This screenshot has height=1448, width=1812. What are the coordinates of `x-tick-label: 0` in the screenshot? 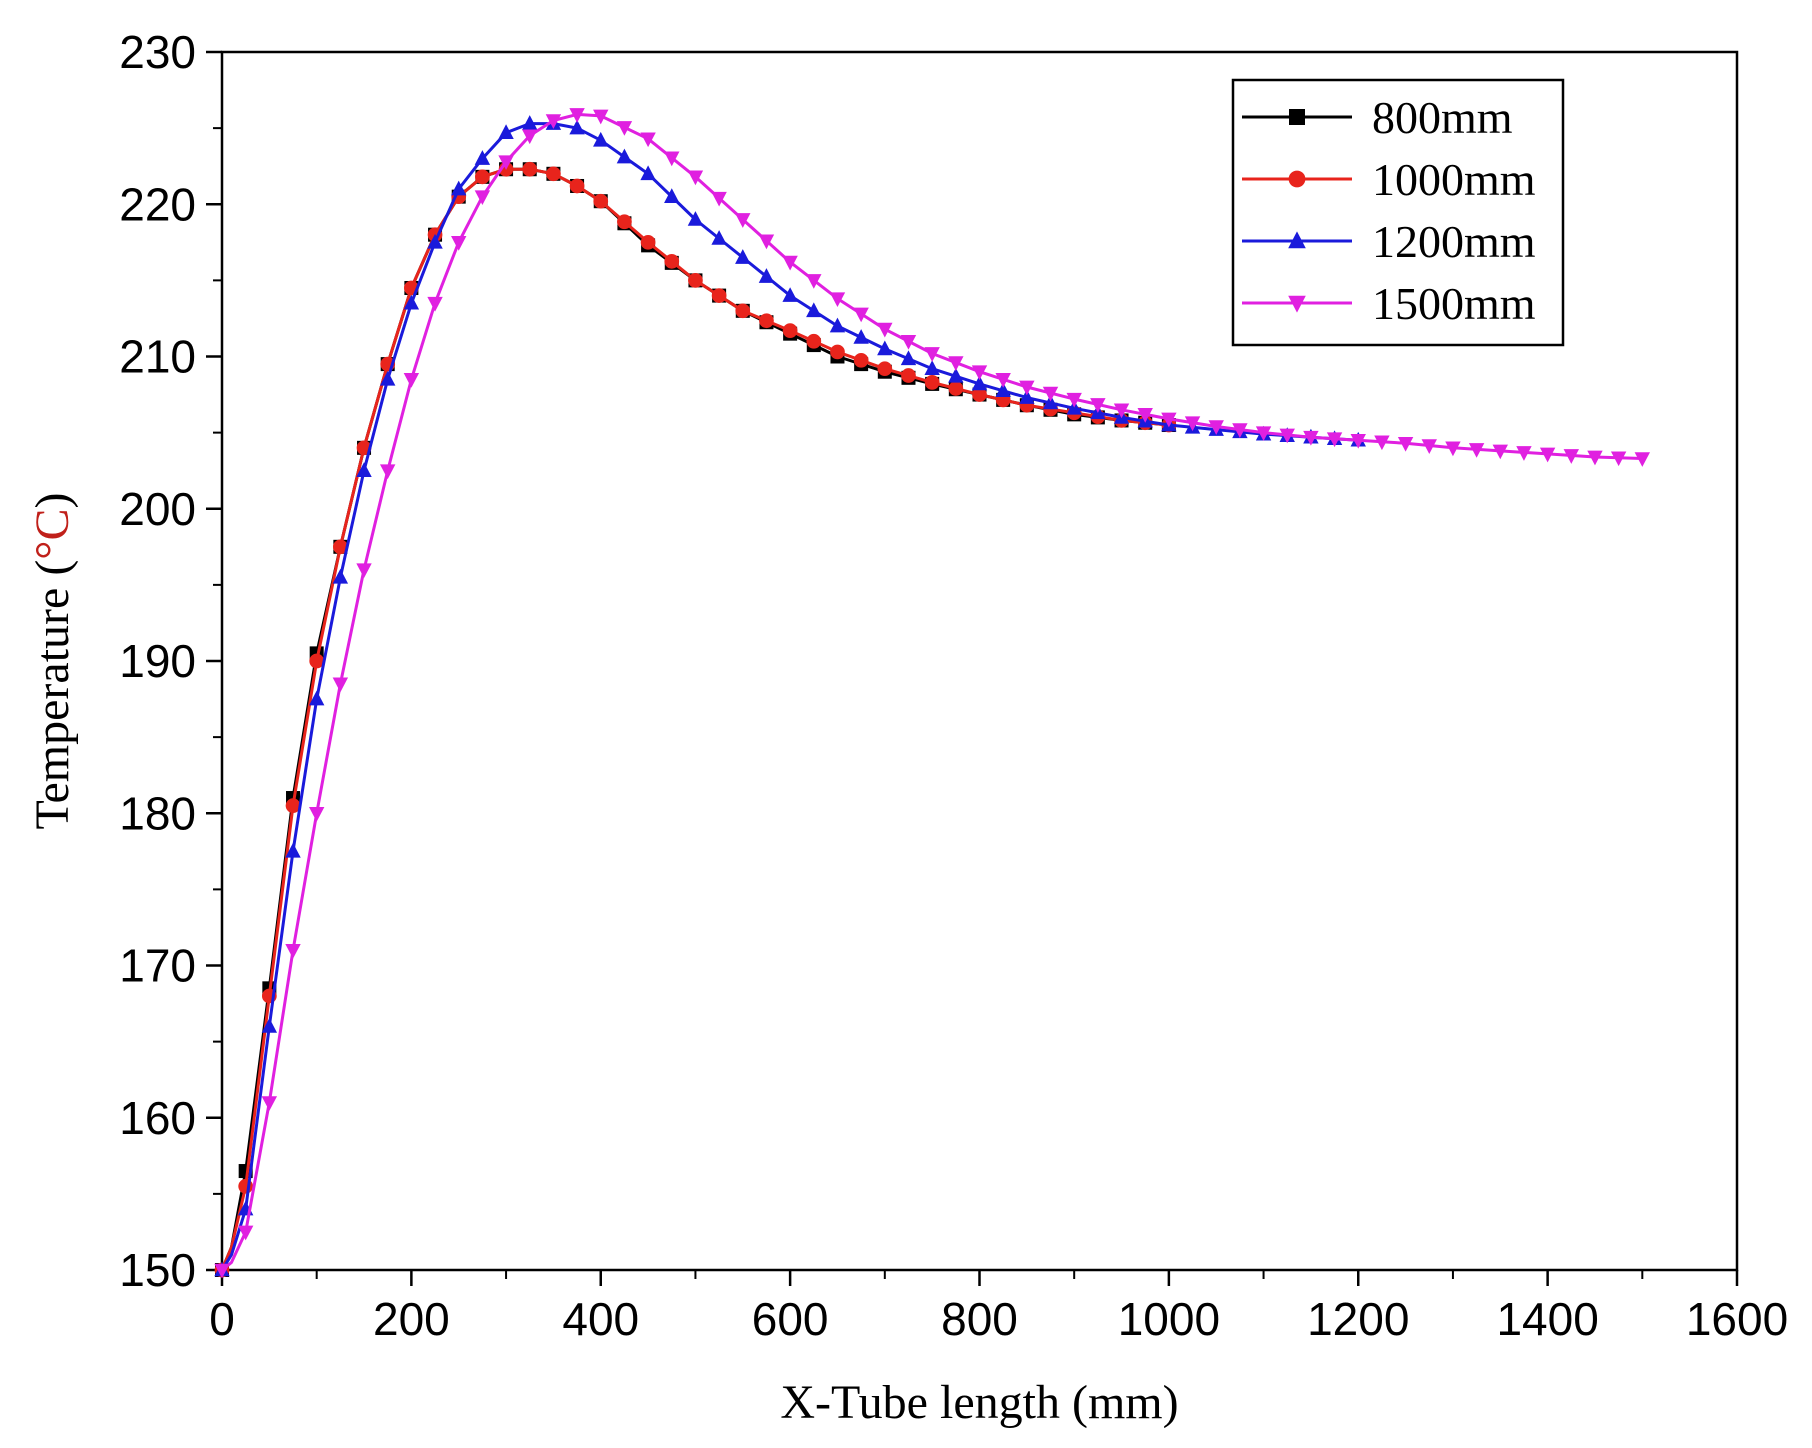 It's located at (222, 1319).